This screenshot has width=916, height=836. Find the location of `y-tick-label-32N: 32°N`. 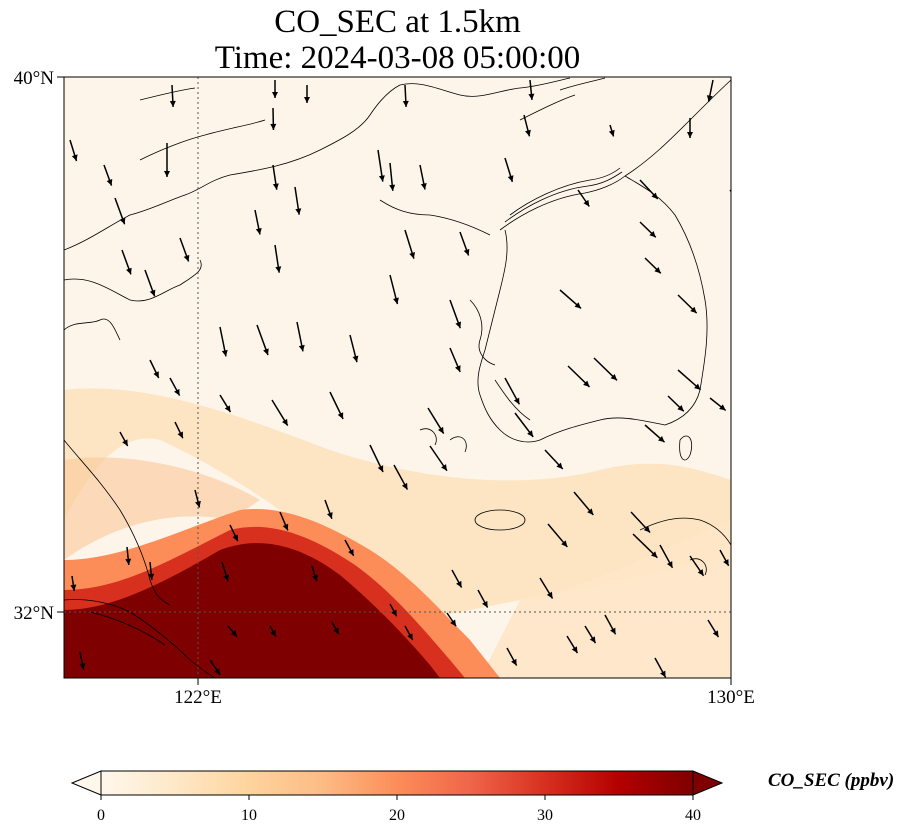

y-tick-label-32N: 32°N is located at coordinates (34, 613).